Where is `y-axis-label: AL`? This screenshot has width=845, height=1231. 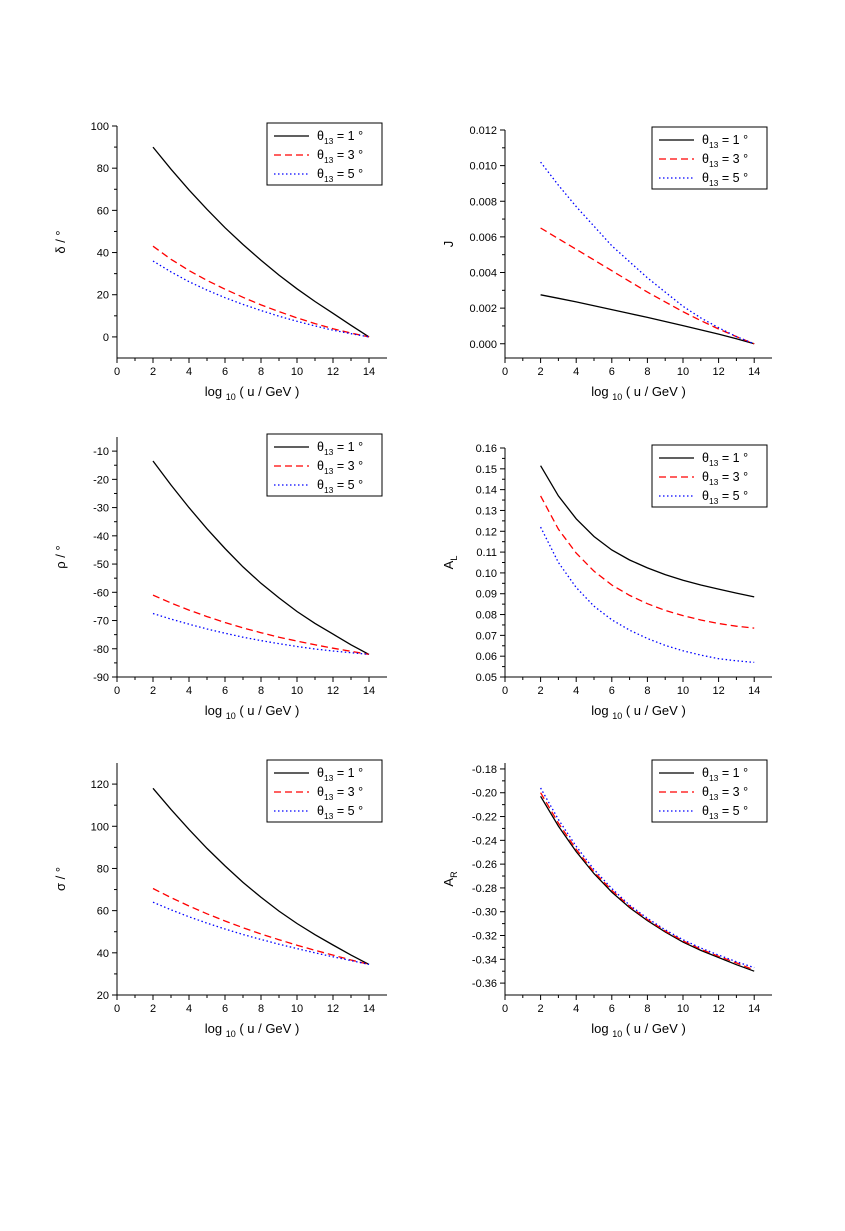 y-axis-label: AL is located at coordinates (450, 563).